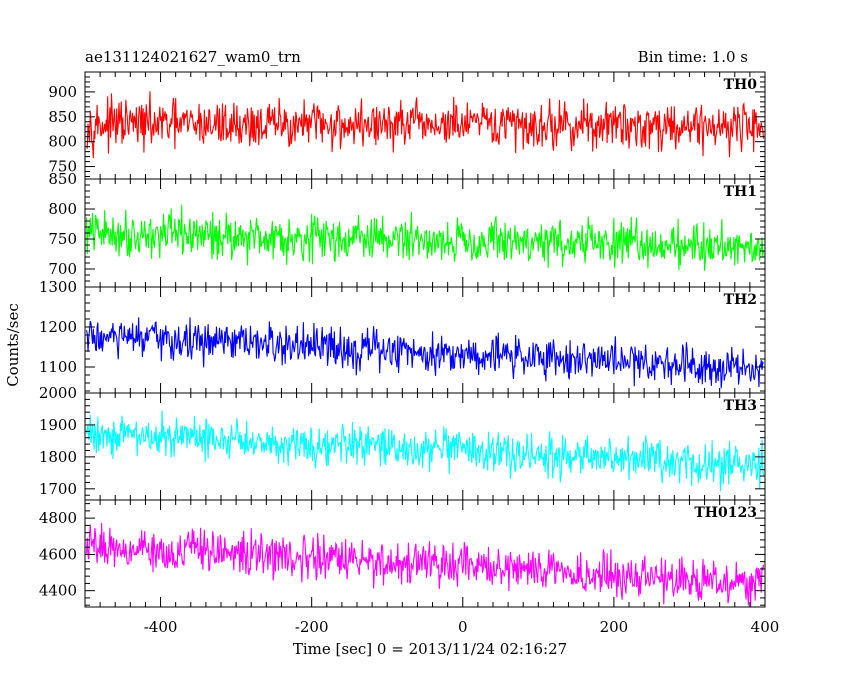 The width and height of the screenshot is (850, 680). What do you see at coordinates (463, 627) in the screenshot?
I see `x-tick-label: 0` at bounding box center [463, 627].